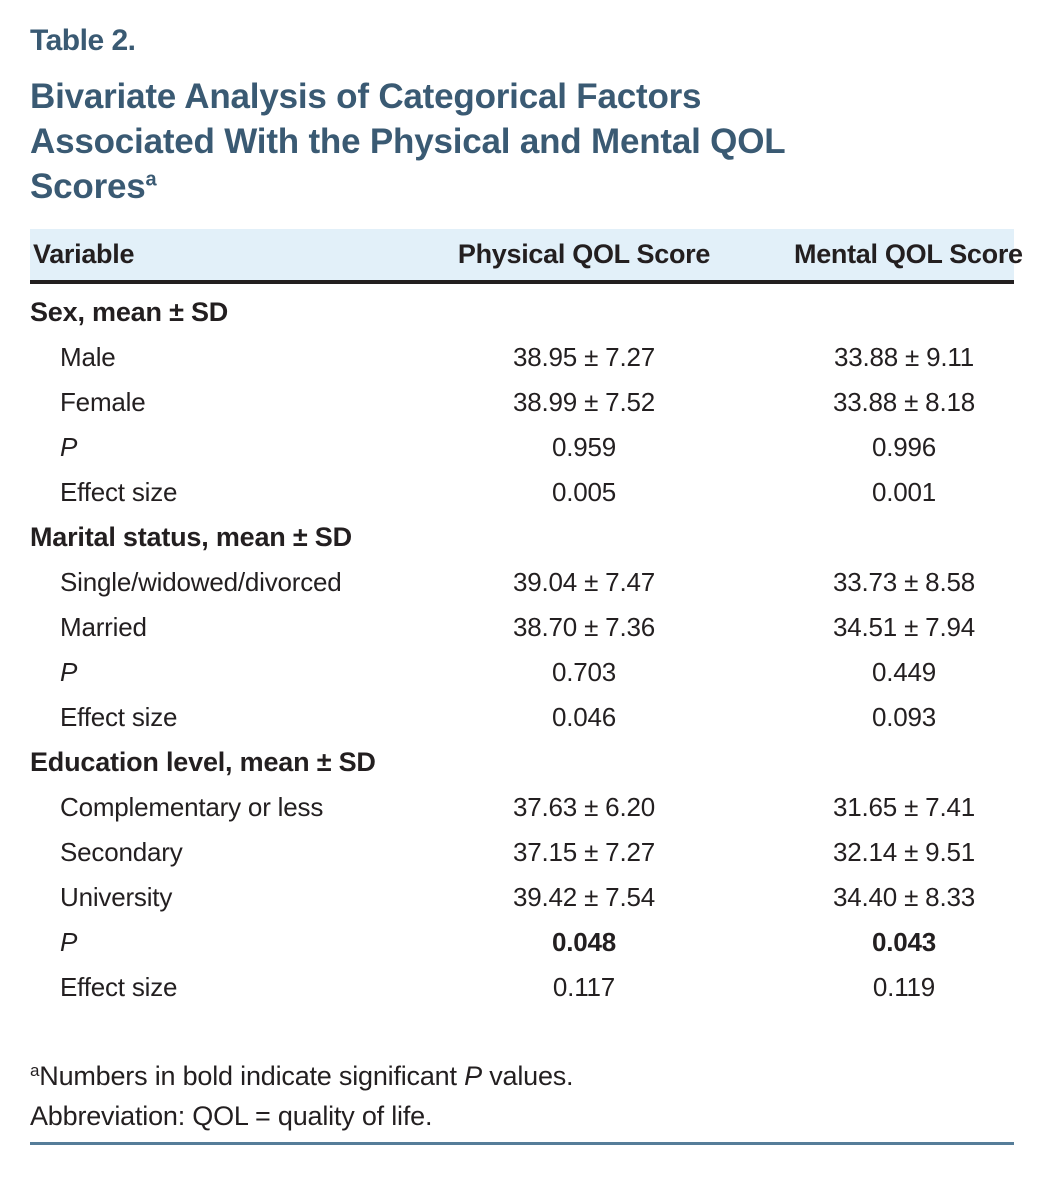  I want to click on table-row: Female 38.99 ± 7.52 33.88 ± 8.18, so click(522, 402).